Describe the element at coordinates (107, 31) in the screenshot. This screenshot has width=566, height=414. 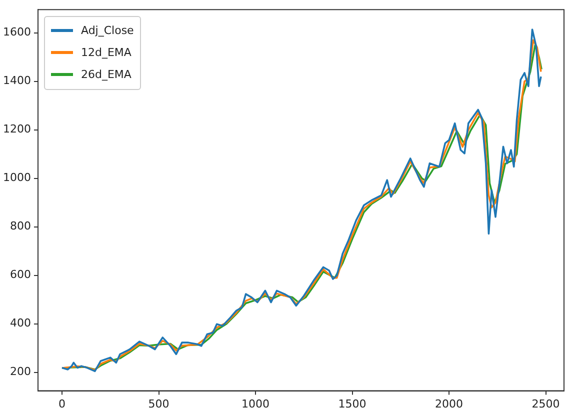
I see `legend-label: Adj_Close` at that location.